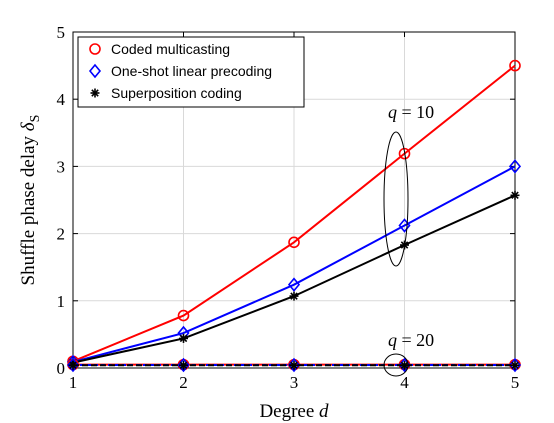 This screenshot has width=554, height=423. I want to click on annotation-q10-var: q, so click(392, 112).